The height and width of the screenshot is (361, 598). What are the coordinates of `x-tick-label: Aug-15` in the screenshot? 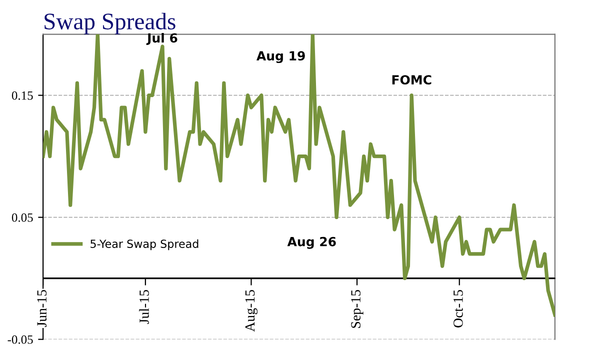 It's located at (251, 311).